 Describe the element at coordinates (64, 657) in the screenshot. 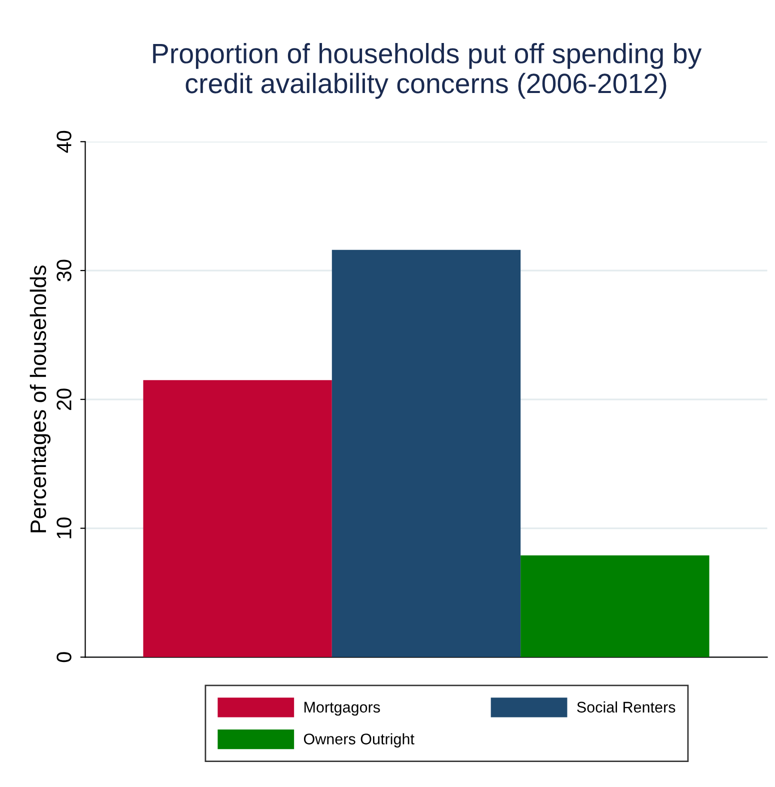

I see `y-tick-label: 0` at that location.